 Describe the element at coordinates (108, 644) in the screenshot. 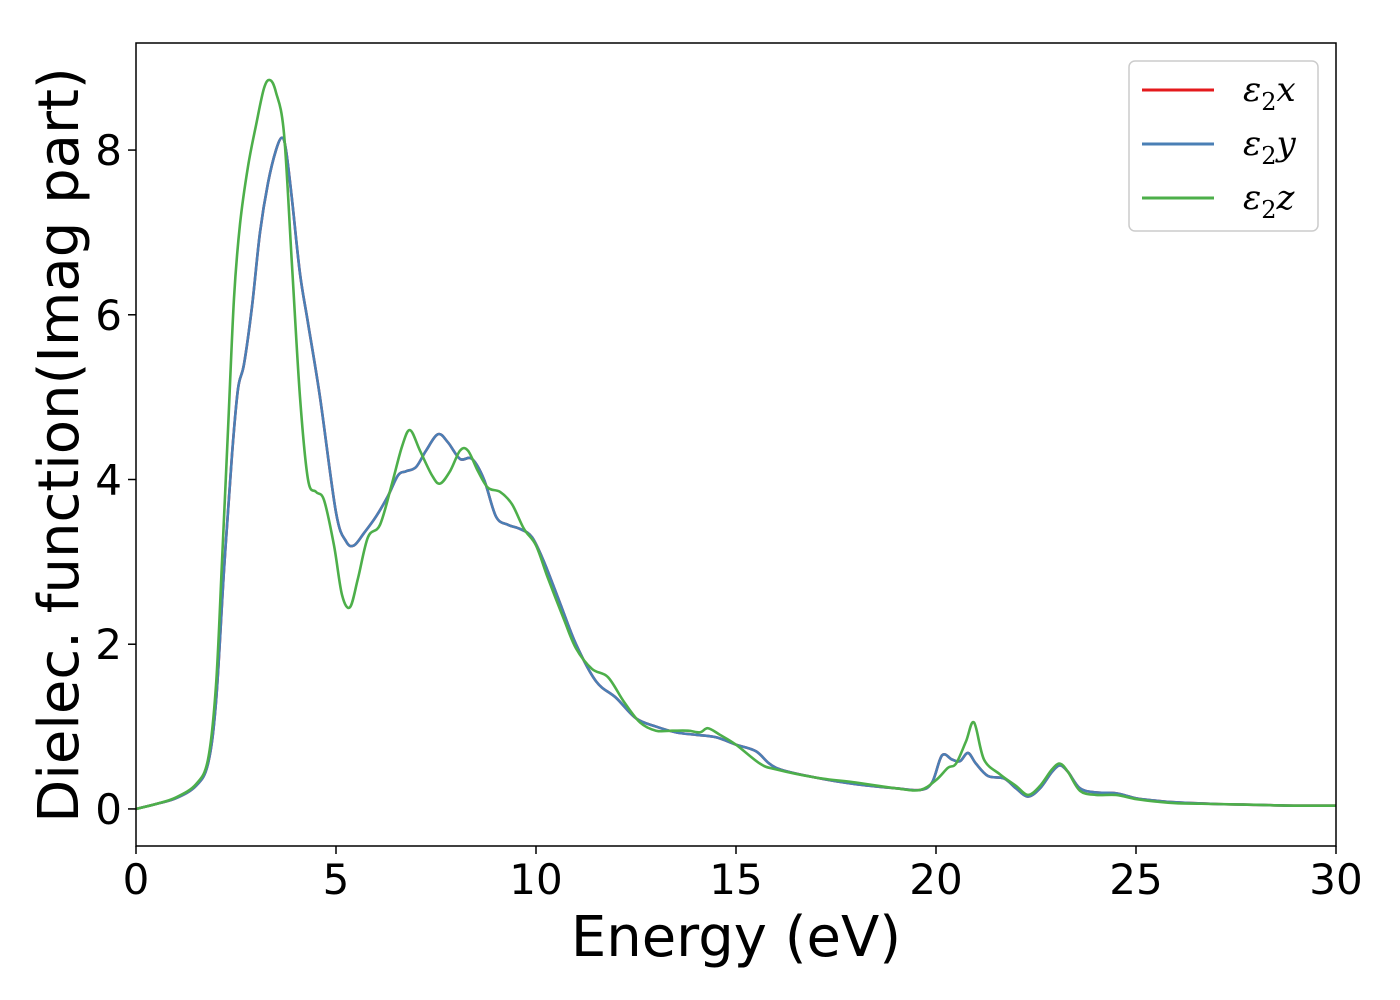

I see `y-tick-label: 2` at that location.